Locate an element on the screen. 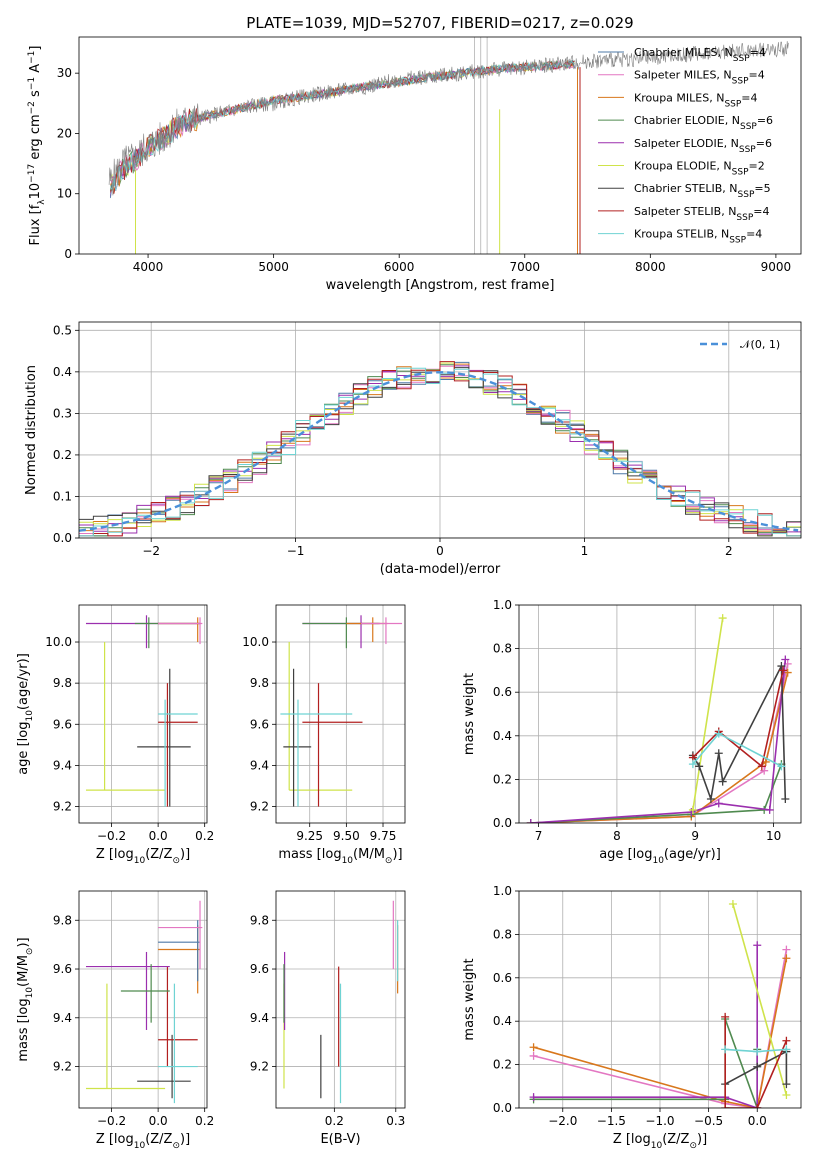  x-tick-label: −0.5 is located at coordinates (708, 1121).